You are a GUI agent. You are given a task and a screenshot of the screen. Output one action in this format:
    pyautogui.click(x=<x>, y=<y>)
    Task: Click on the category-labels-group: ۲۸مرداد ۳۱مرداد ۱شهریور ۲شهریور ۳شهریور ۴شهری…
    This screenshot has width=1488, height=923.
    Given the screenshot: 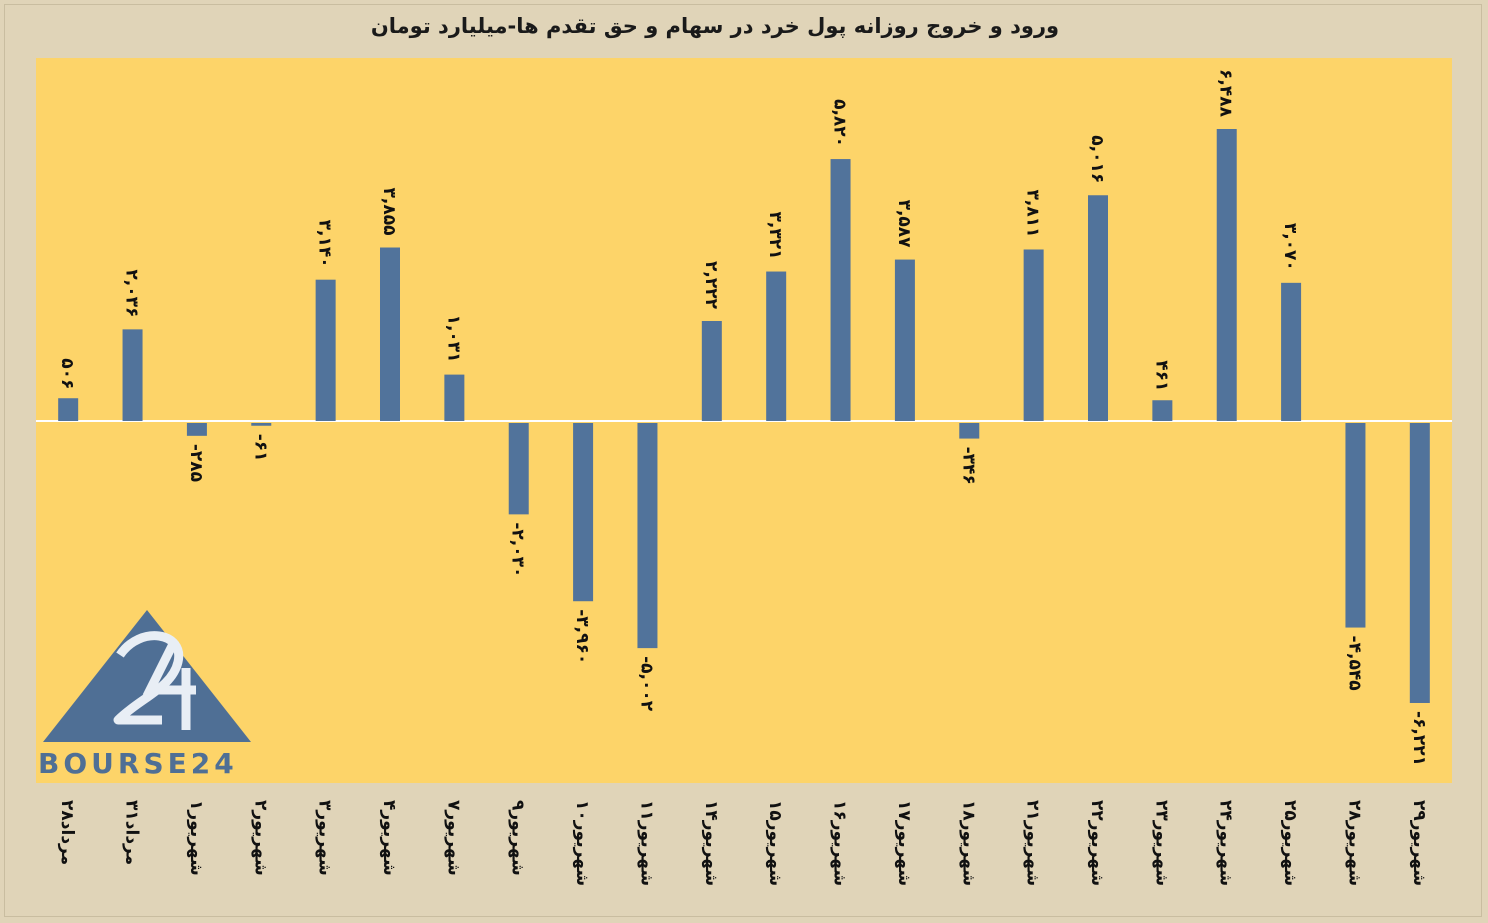 What is the action you would take?
    pyautogui.click(x=743, y=843)
    